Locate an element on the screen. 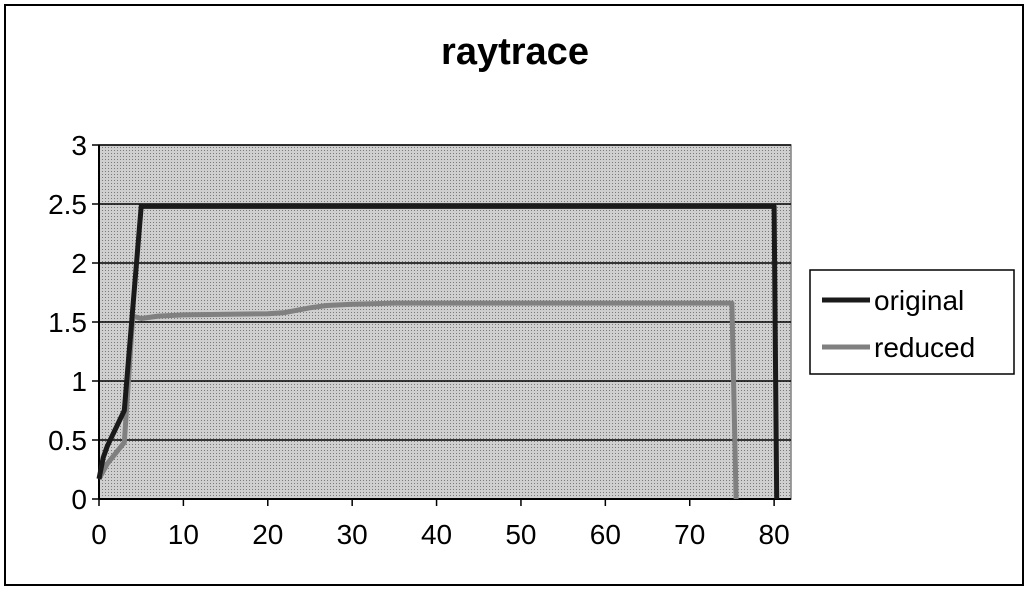 The height and width of the screenshot is (592, 1030). x-tick-label: 80 is located at coordinates (774, 534).